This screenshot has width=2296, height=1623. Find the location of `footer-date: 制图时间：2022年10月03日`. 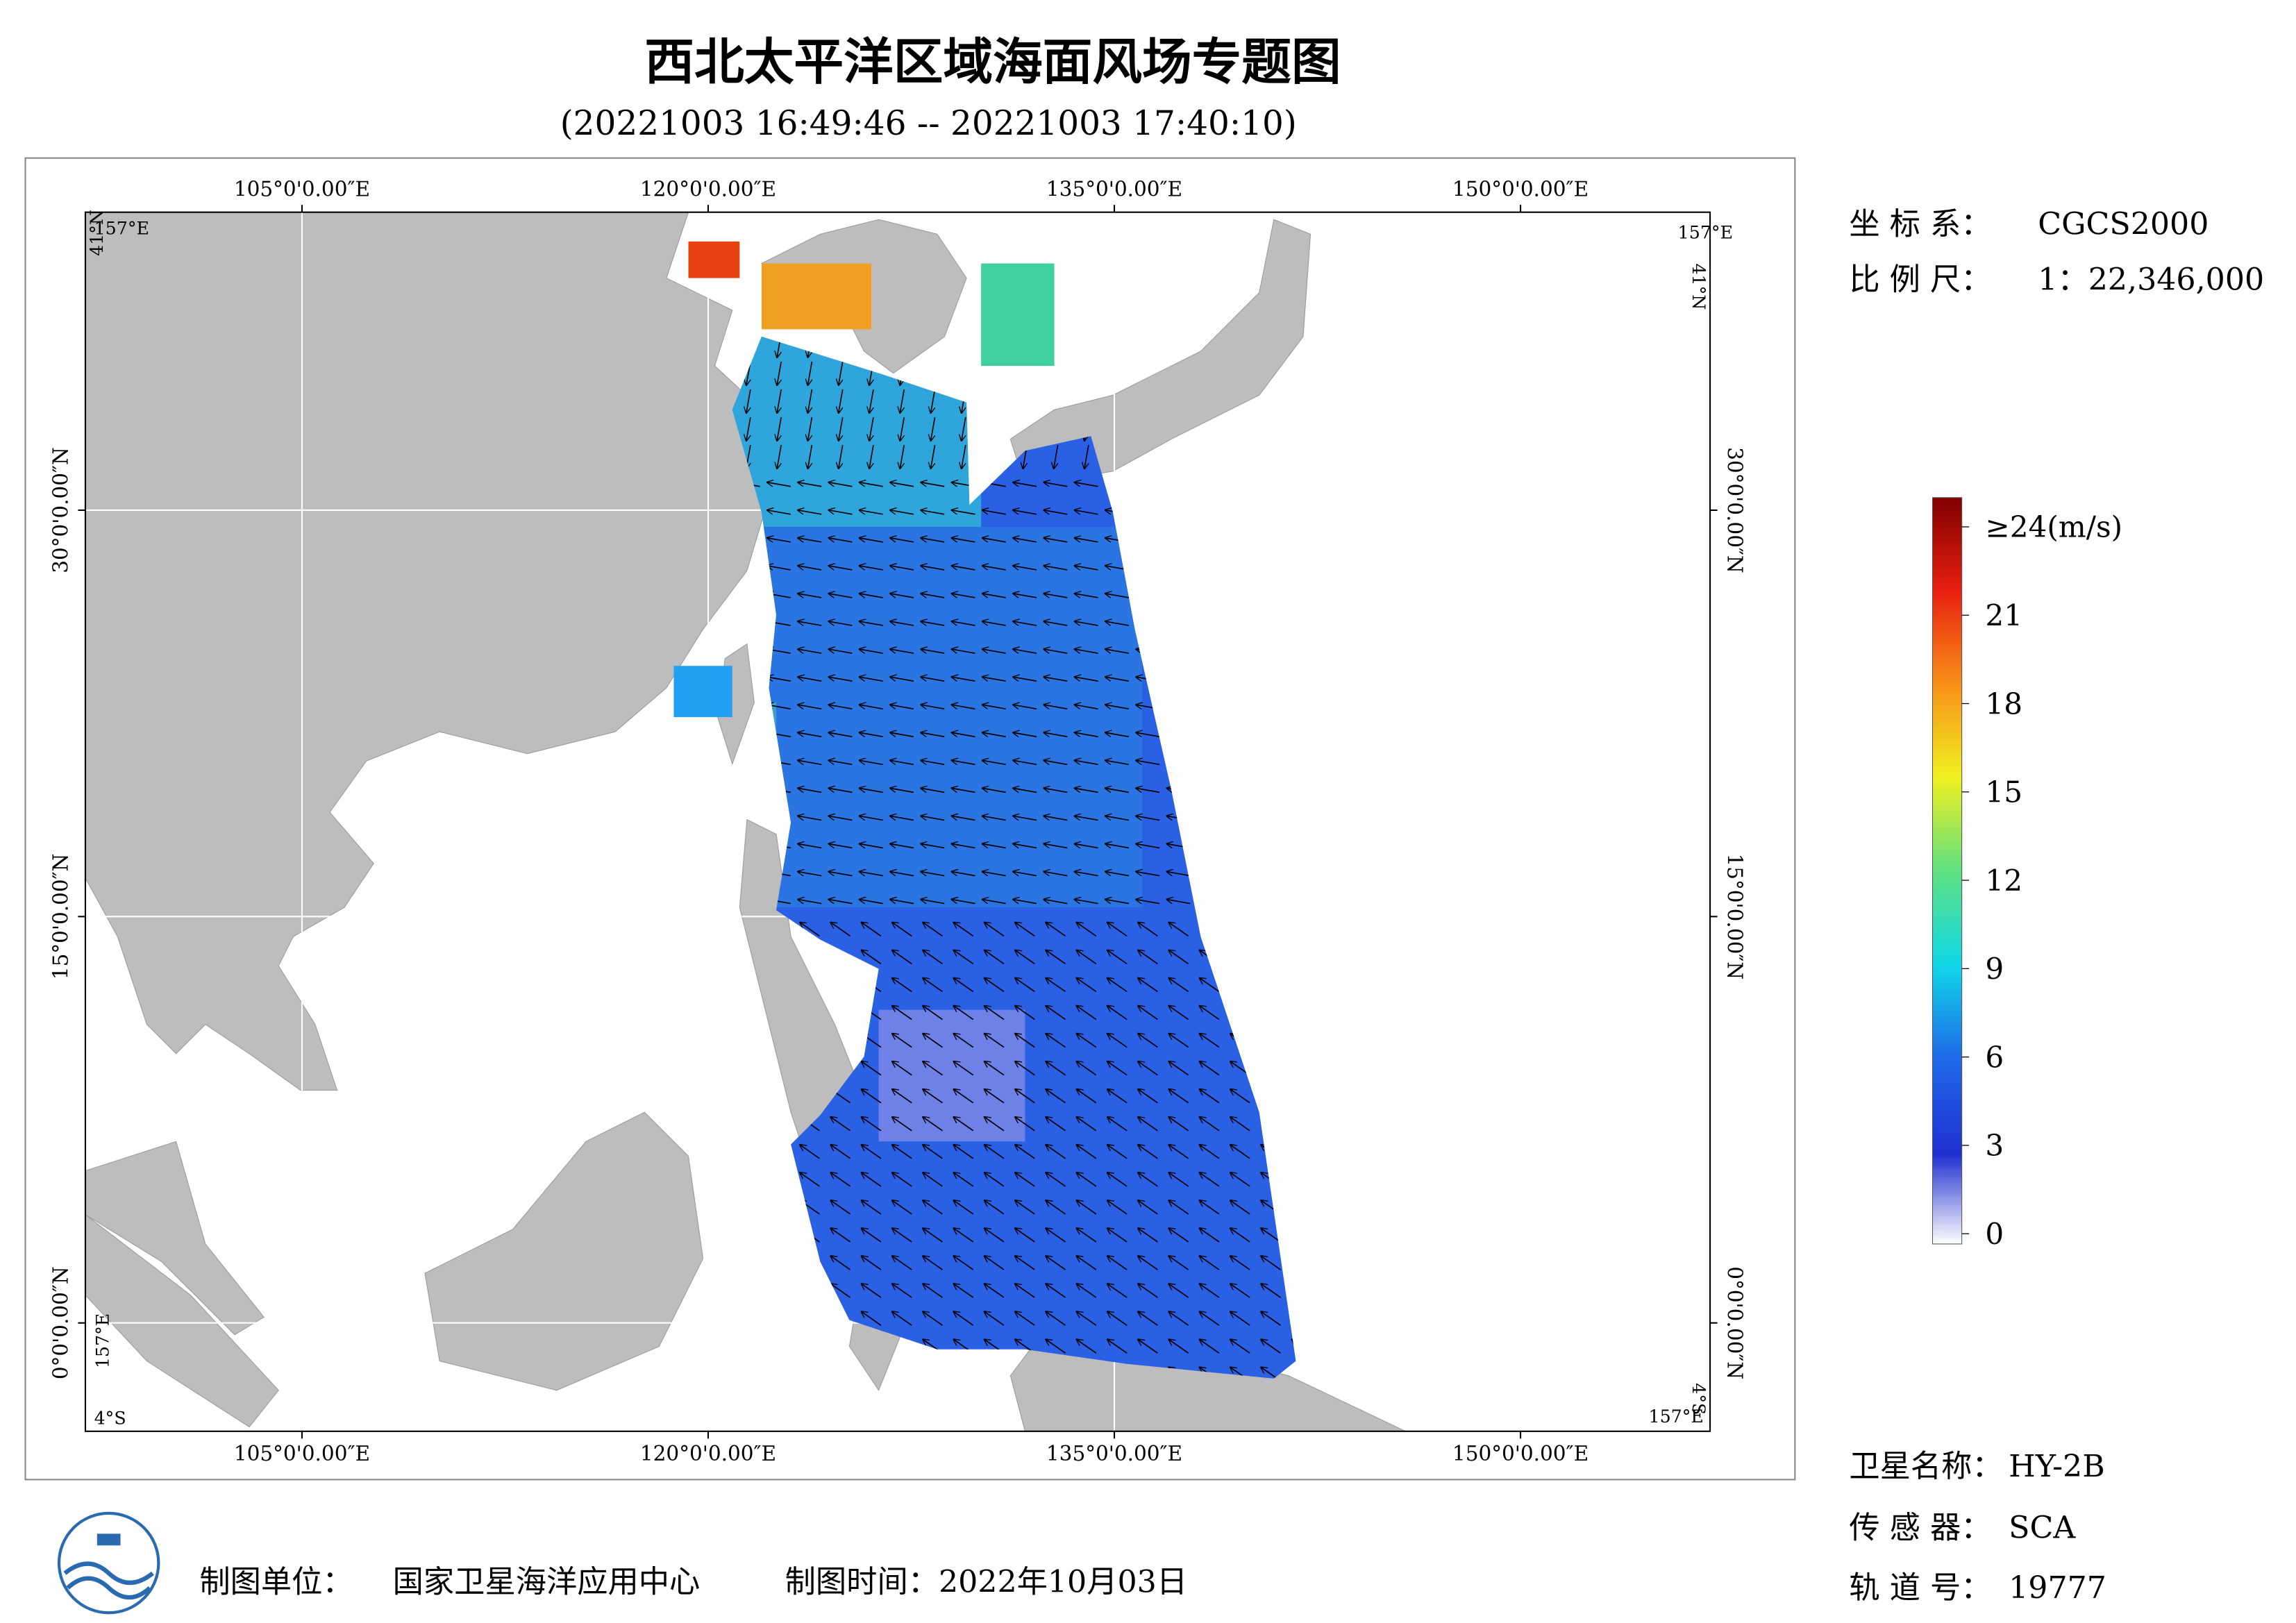

footer-date: 制图时间：2022年10月03日 is located at coordinates (986, 1582).